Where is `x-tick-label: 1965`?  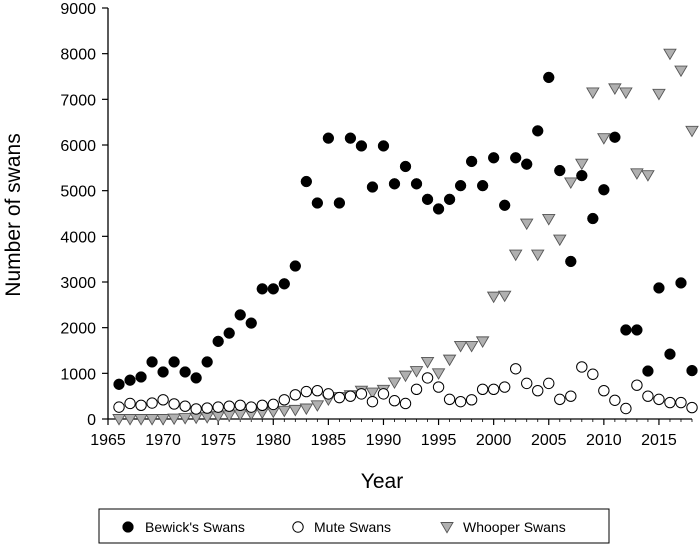
x-tick-label: 1965 is located at coordinates (108, 440).